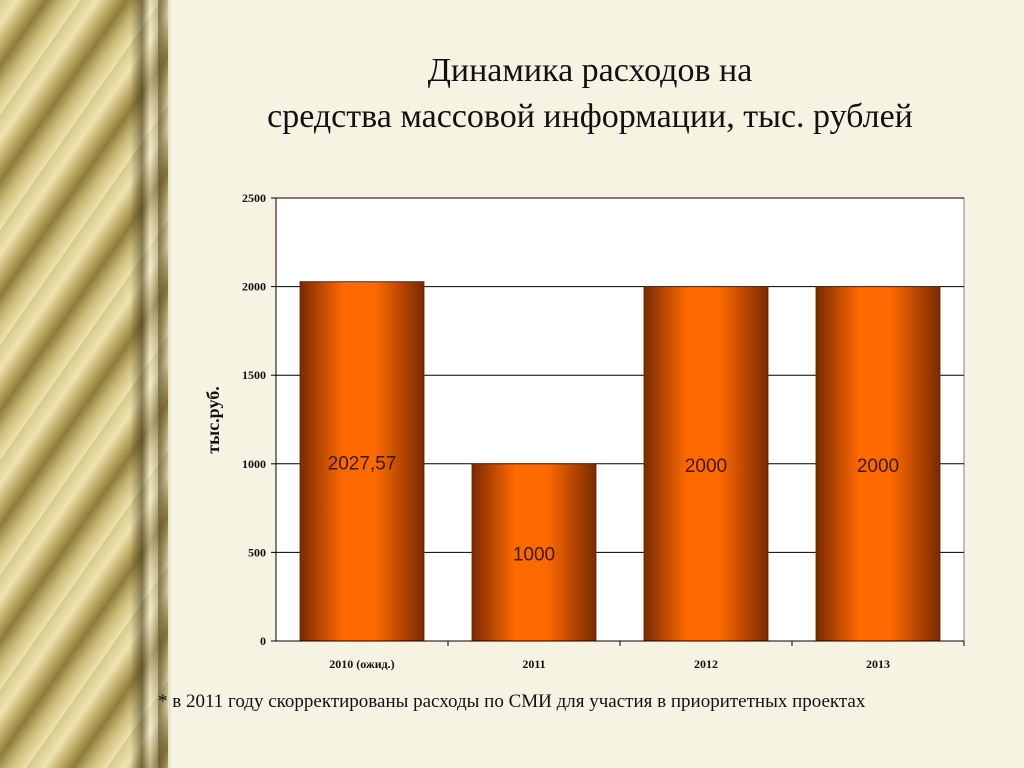 This screenshot has height=768, width=1024. Describe the element at coordinates (878, 664) in the screenshot. I see `x-tick-label: 2013` at that location.